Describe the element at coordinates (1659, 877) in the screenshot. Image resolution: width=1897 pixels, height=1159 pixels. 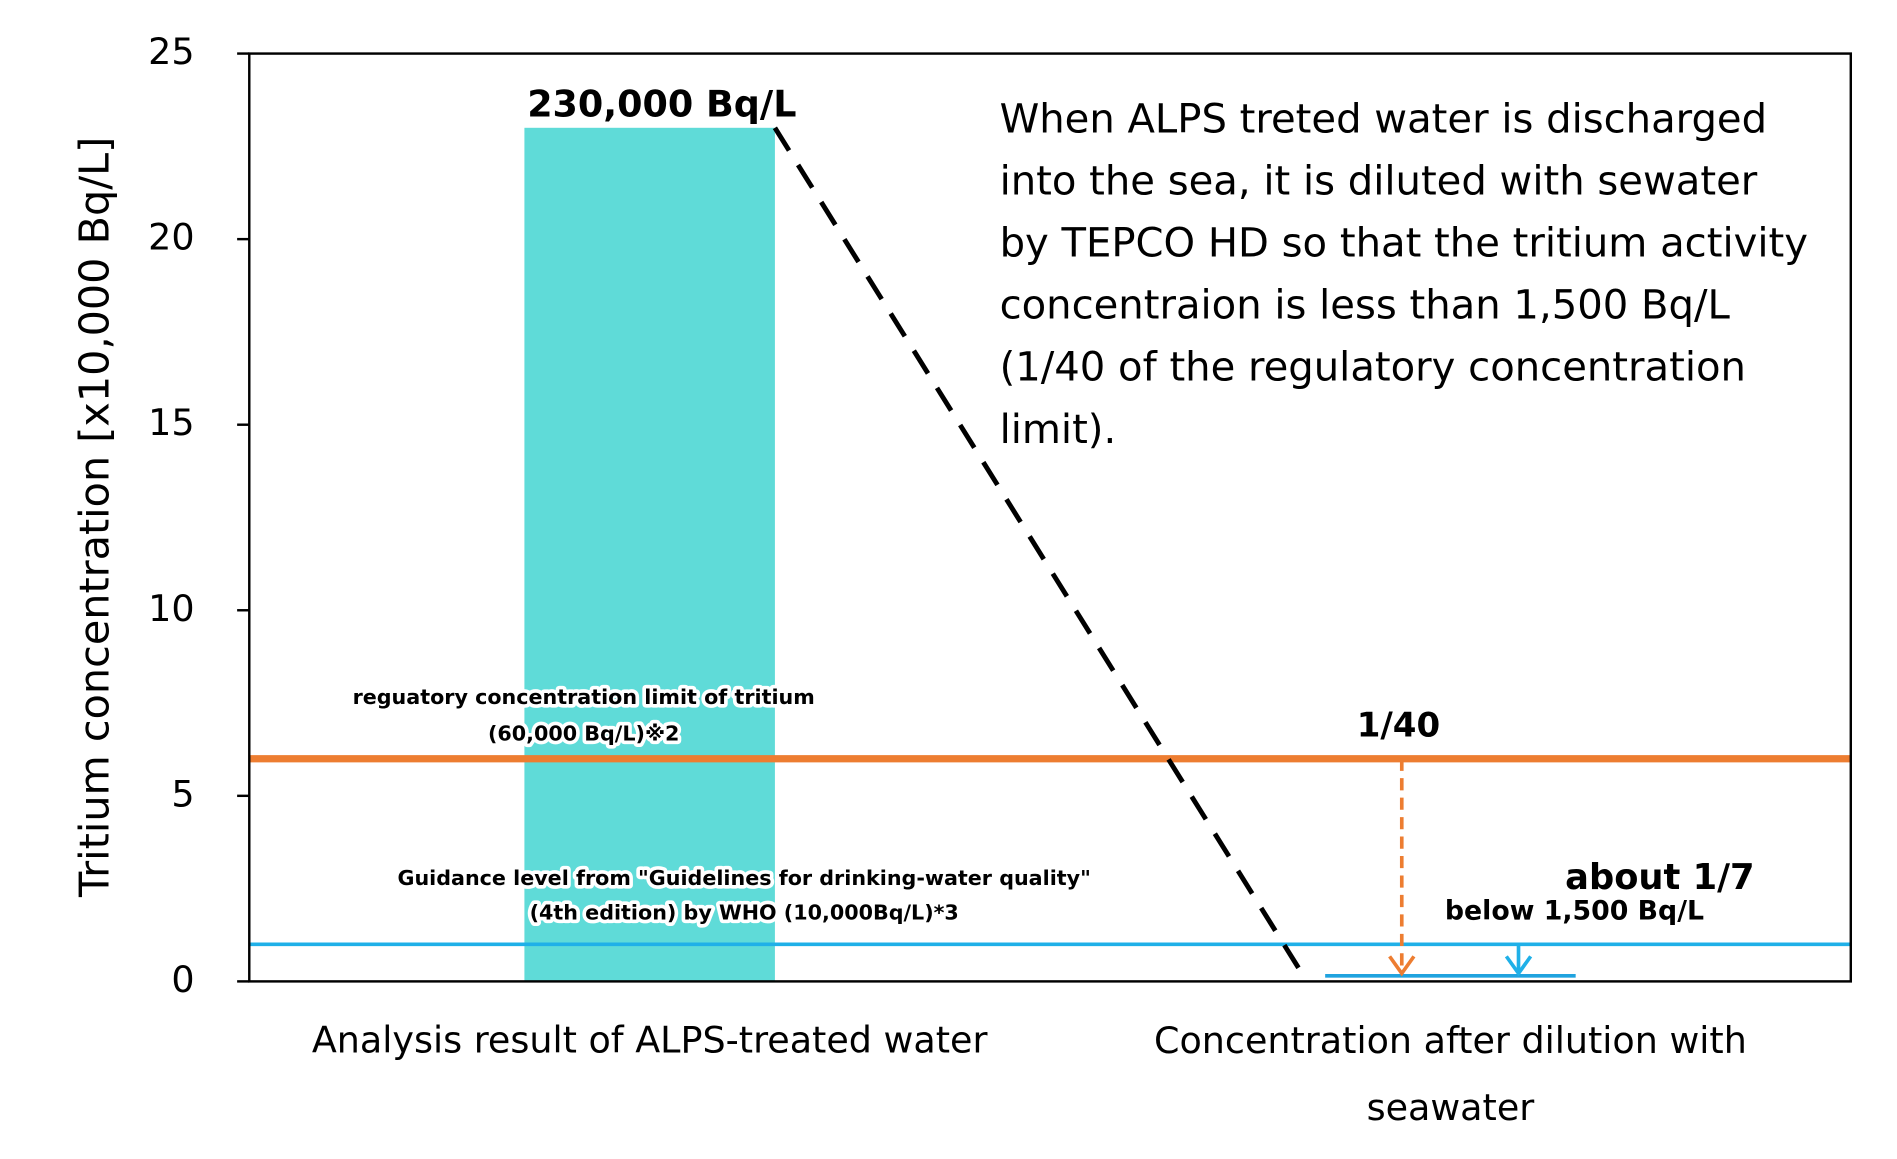
I see `ratio-label: about 1/7` at that location.